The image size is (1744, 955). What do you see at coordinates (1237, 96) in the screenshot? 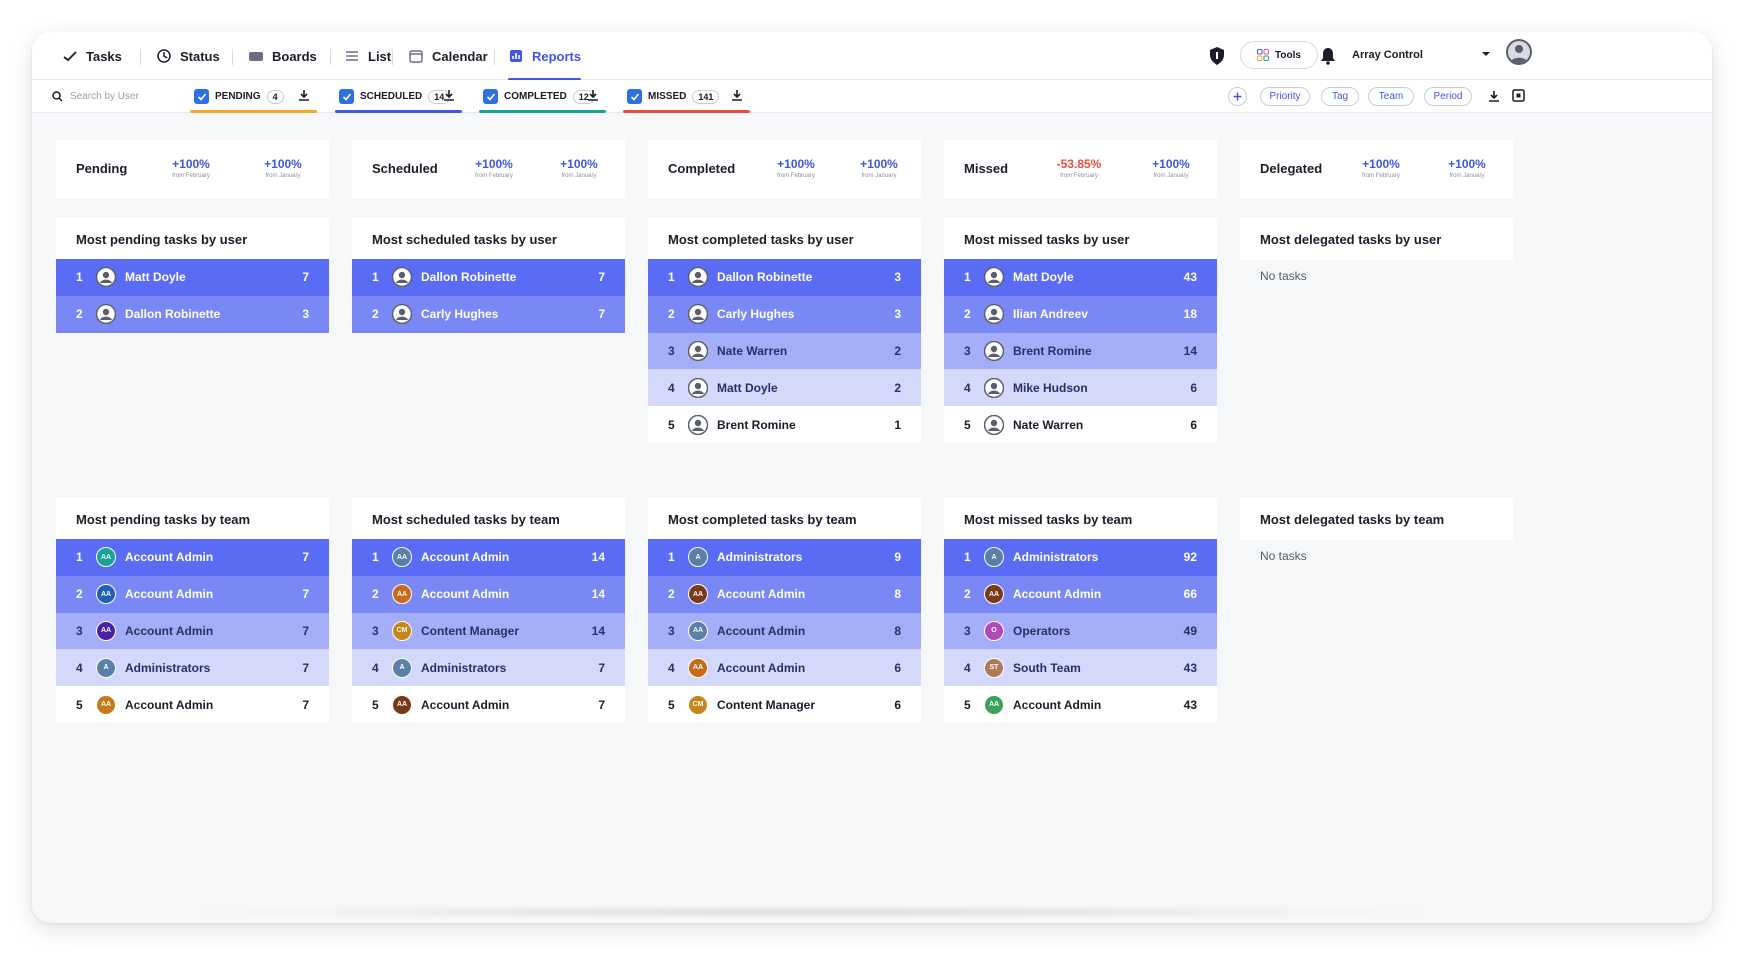
I see `add-filter-button` at bounding box center [1237, 96].